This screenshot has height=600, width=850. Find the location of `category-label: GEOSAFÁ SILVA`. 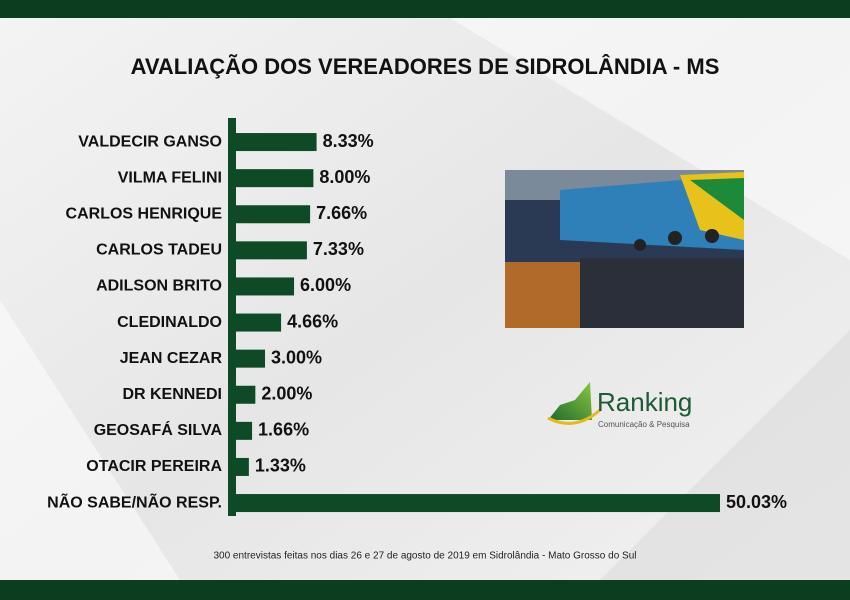

category-label: GEOSAFÁ SILVA is located at coordinates (158, 429).